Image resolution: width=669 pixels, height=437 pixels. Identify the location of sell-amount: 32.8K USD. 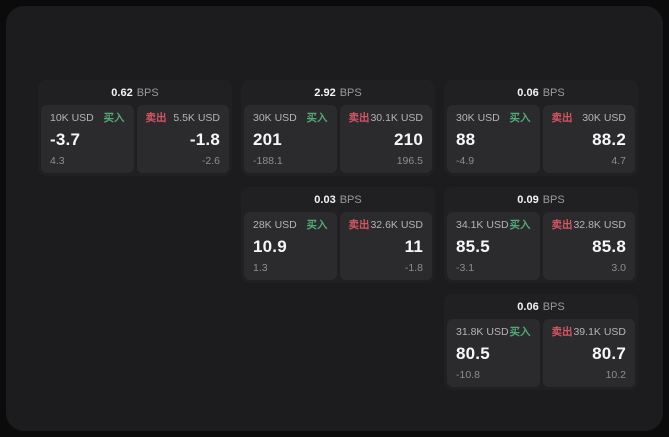
(599, 225).